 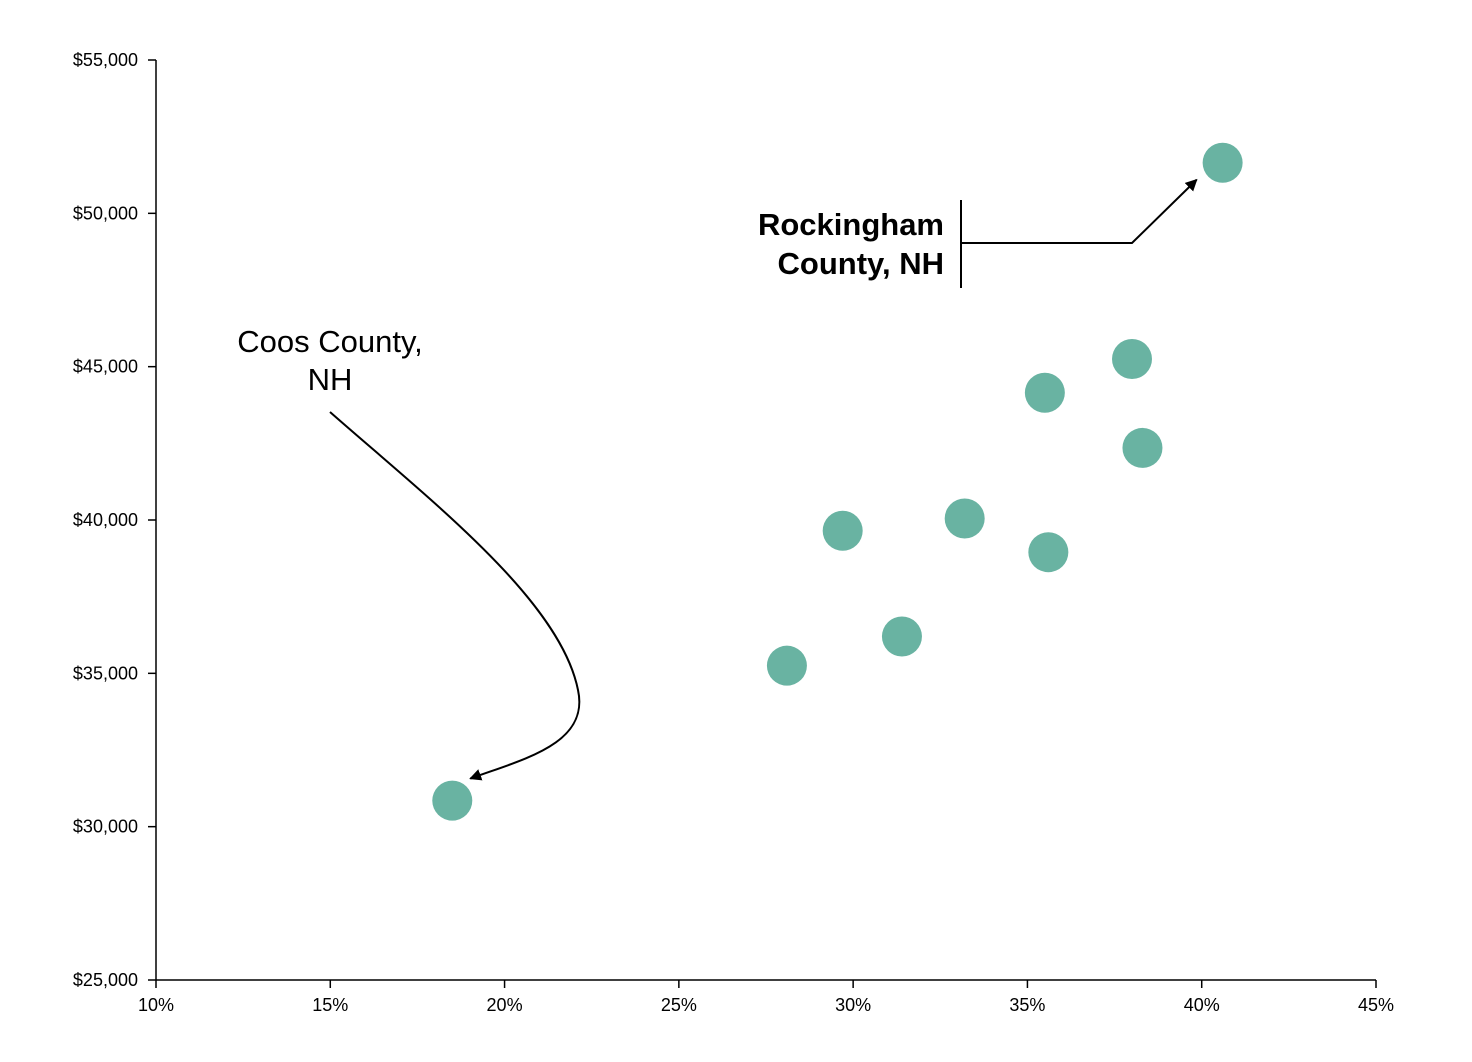 I want to click on x-tick-label: 40%, so click(x=1202, y=1005).